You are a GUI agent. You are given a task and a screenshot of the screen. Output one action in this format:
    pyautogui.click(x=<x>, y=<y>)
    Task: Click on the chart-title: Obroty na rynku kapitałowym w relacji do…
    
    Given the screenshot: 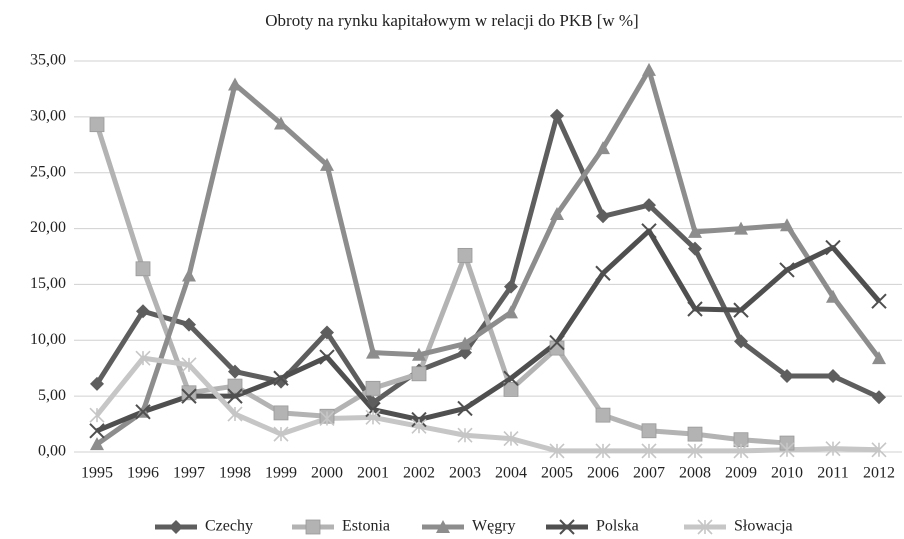 What is the action you would take?
    pyautogui.click(x=451, y=20)
    